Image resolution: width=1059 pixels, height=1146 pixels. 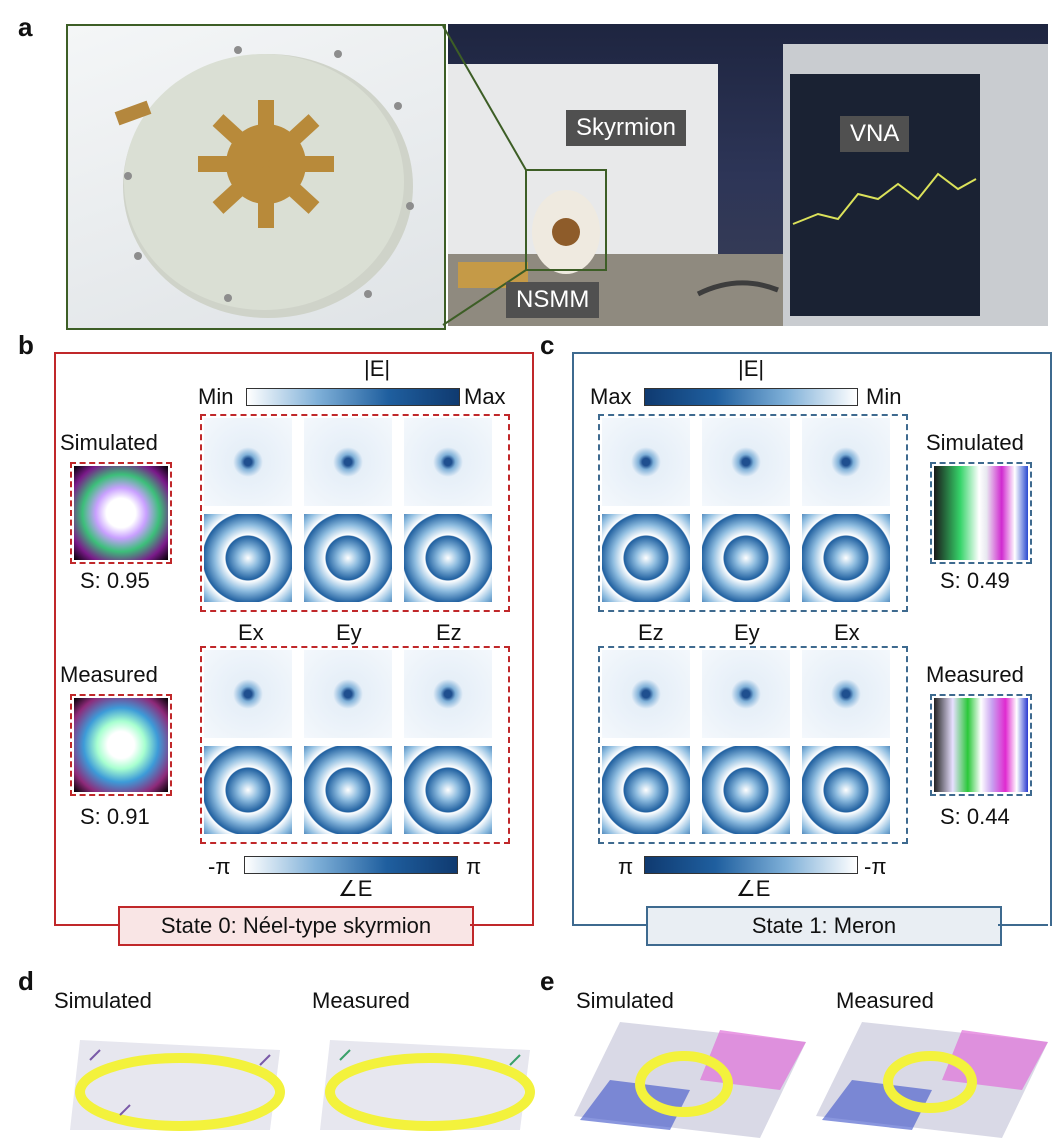 What do you see at coordinates (115, 816) in the screenshot?
I see `b-meas-score: S: 0.91` at bounding box center [115, 816].